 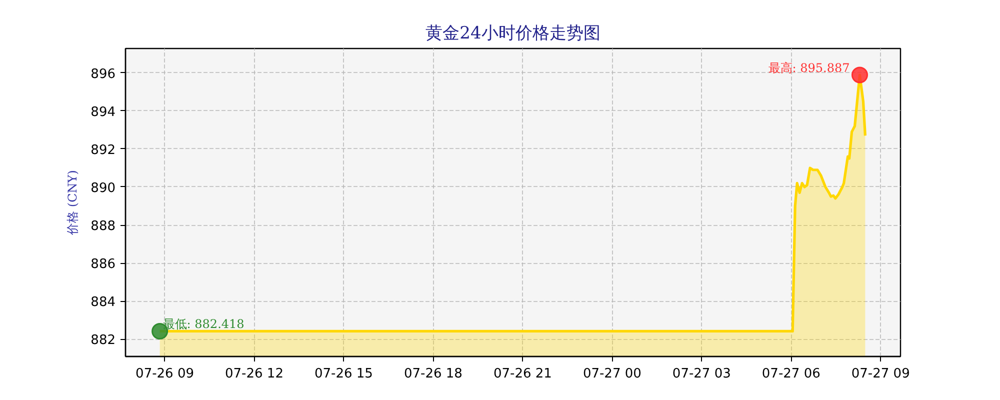 I want to click on y-tick-label: 886, so click(x=103, y=264).